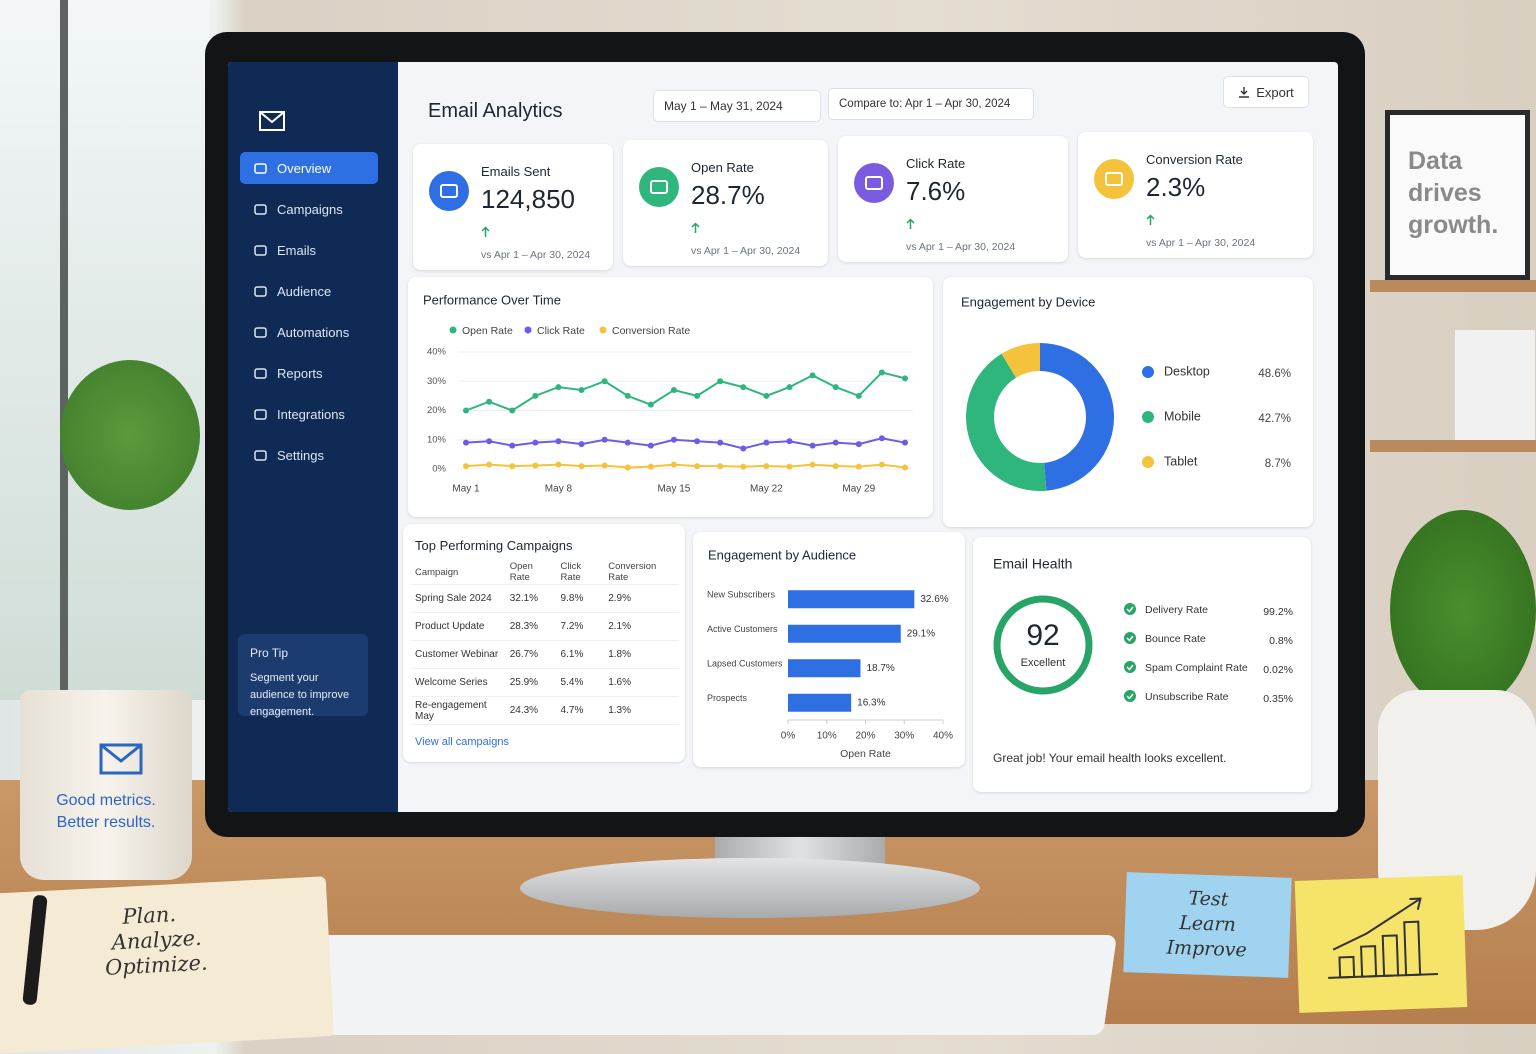  What do you see at coordinates (156, 965) in the screenshot?
I see `notebook-line: Optimize.` at bounding box center [156, 965].